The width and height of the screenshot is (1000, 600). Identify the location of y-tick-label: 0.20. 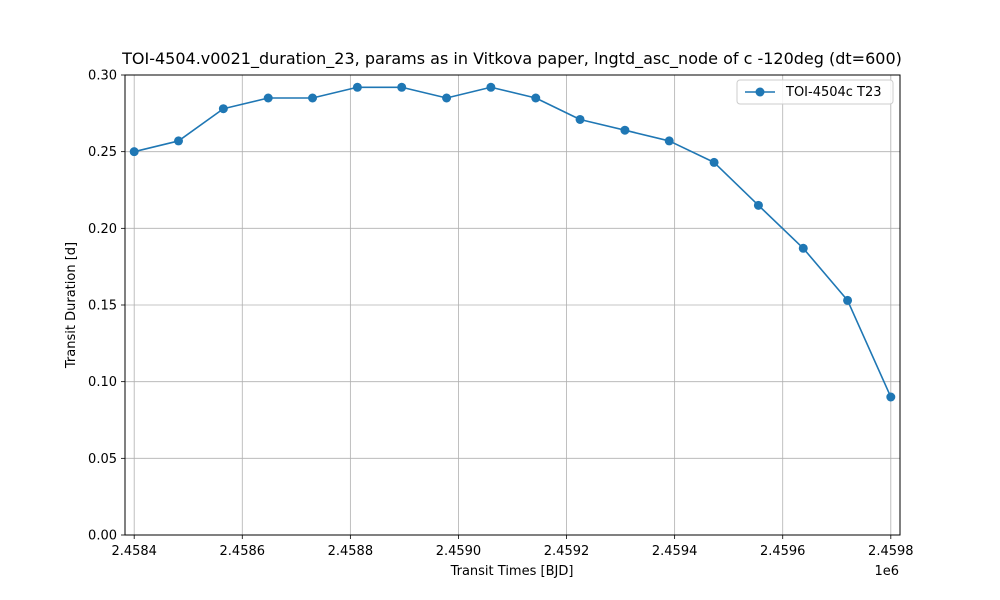
(102, 229).